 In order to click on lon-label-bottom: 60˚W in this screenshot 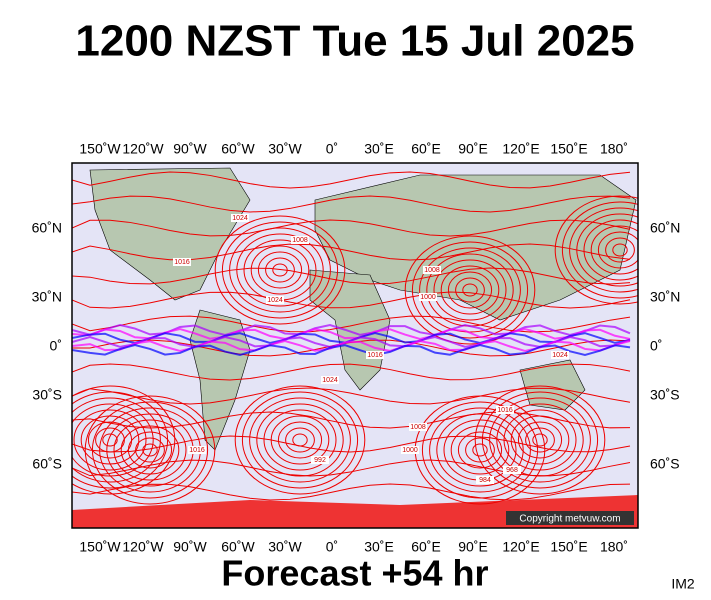, I will do `click(238, 547)`.